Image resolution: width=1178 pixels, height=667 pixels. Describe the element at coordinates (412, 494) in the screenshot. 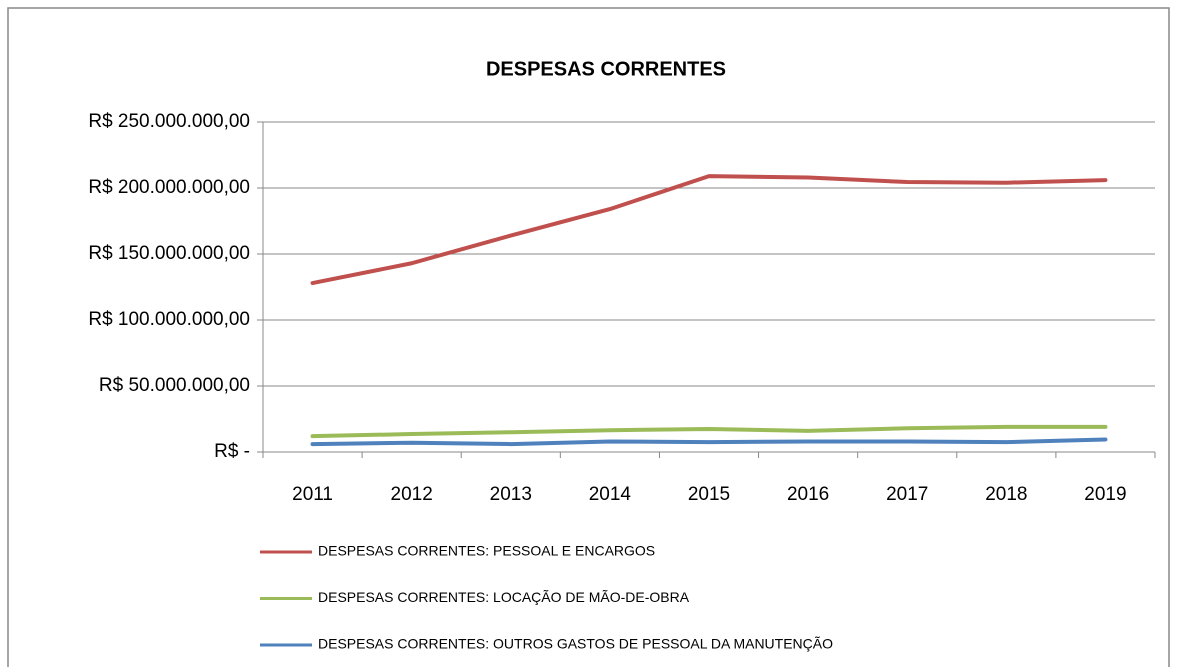

I see `x-tick-label: 2012` at that location.